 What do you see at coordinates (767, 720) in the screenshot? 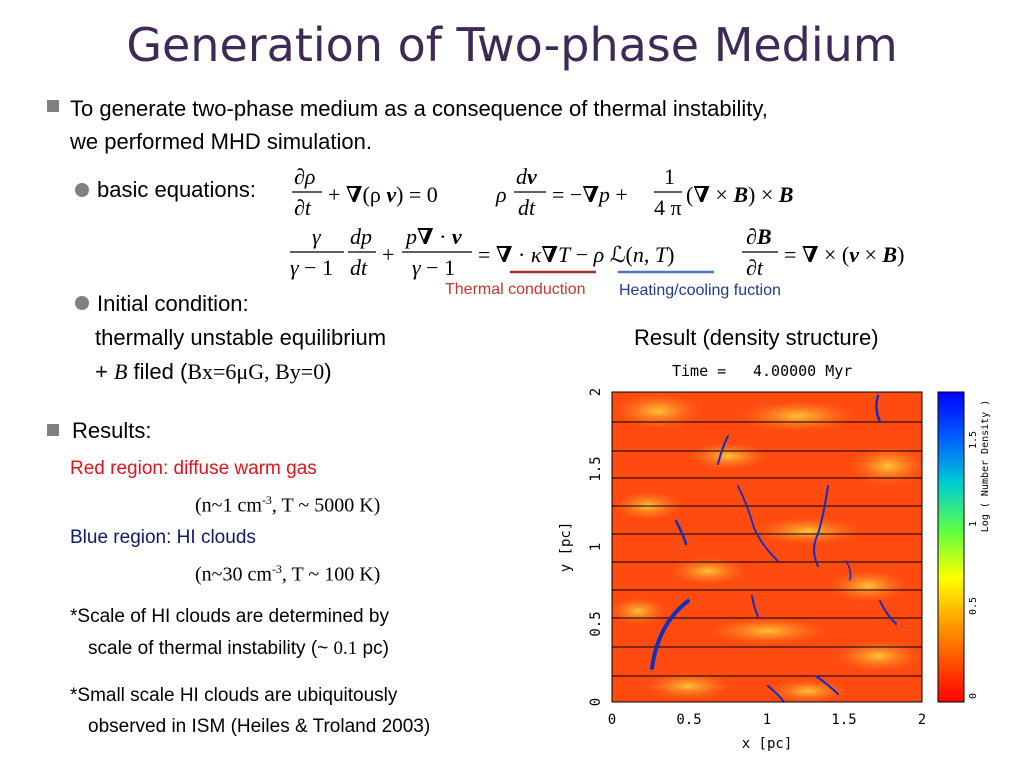
I see `x-tick-label: 1` at bounding box center [767, 720].